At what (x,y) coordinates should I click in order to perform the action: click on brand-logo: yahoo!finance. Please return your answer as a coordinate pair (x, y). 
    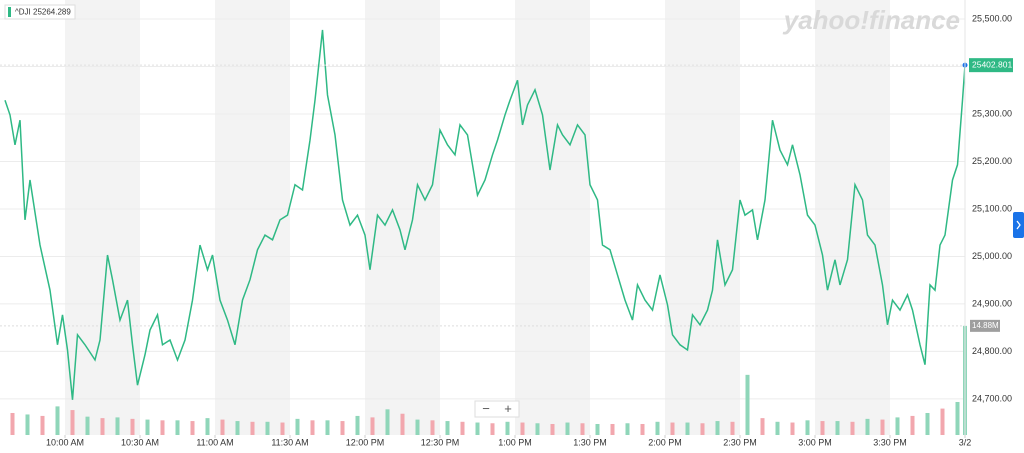
    Looking at the image, I should click on (871, 20).